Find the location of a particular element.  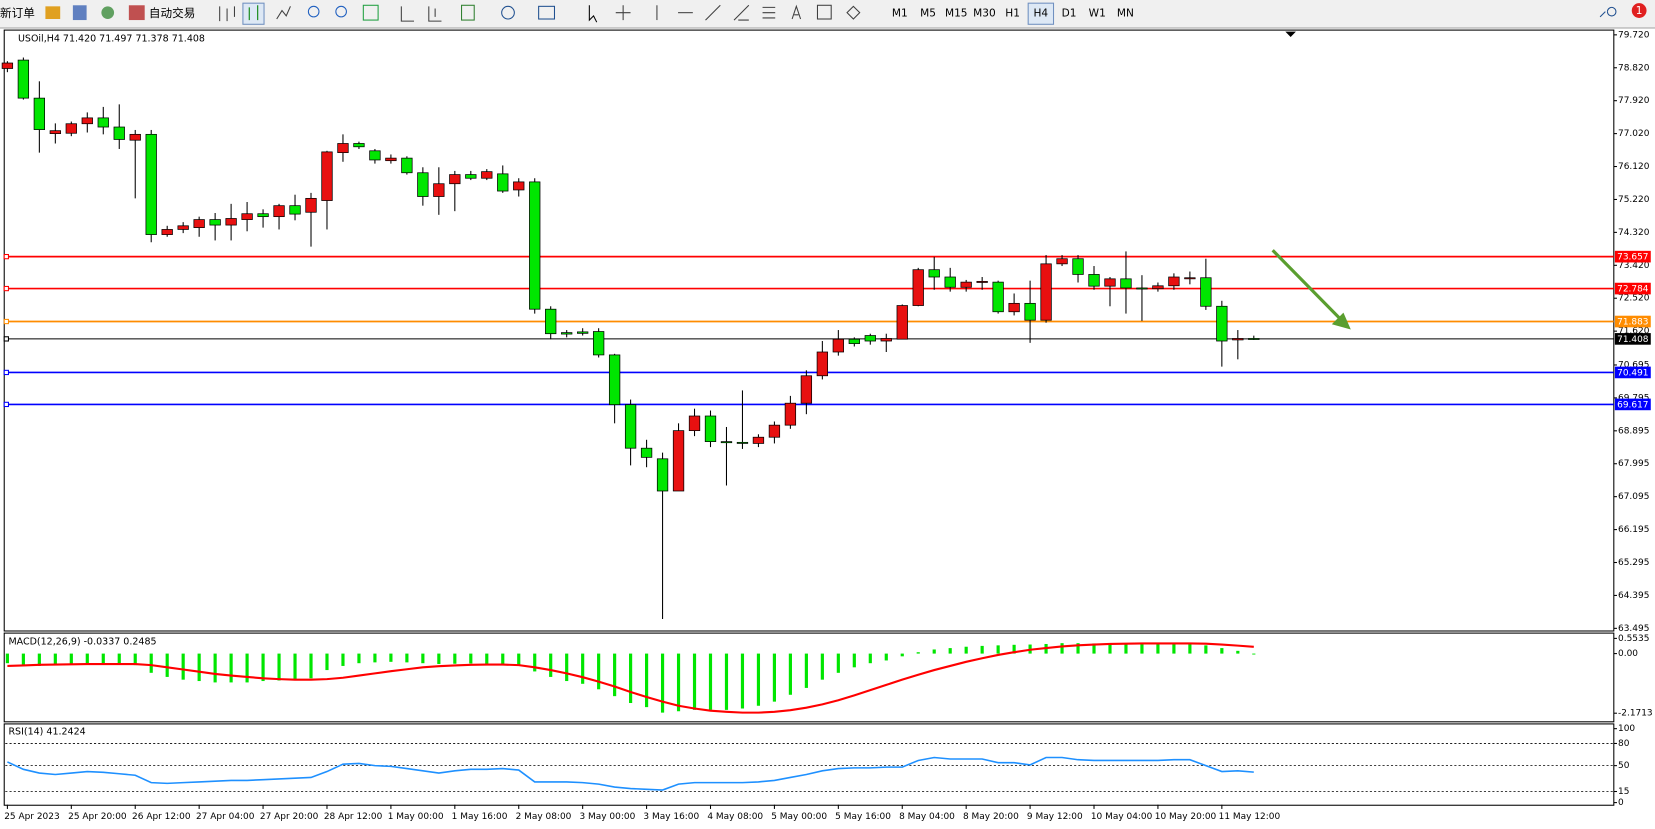

level-tag-label: 73.657 is located at coordinates (1632, 258).